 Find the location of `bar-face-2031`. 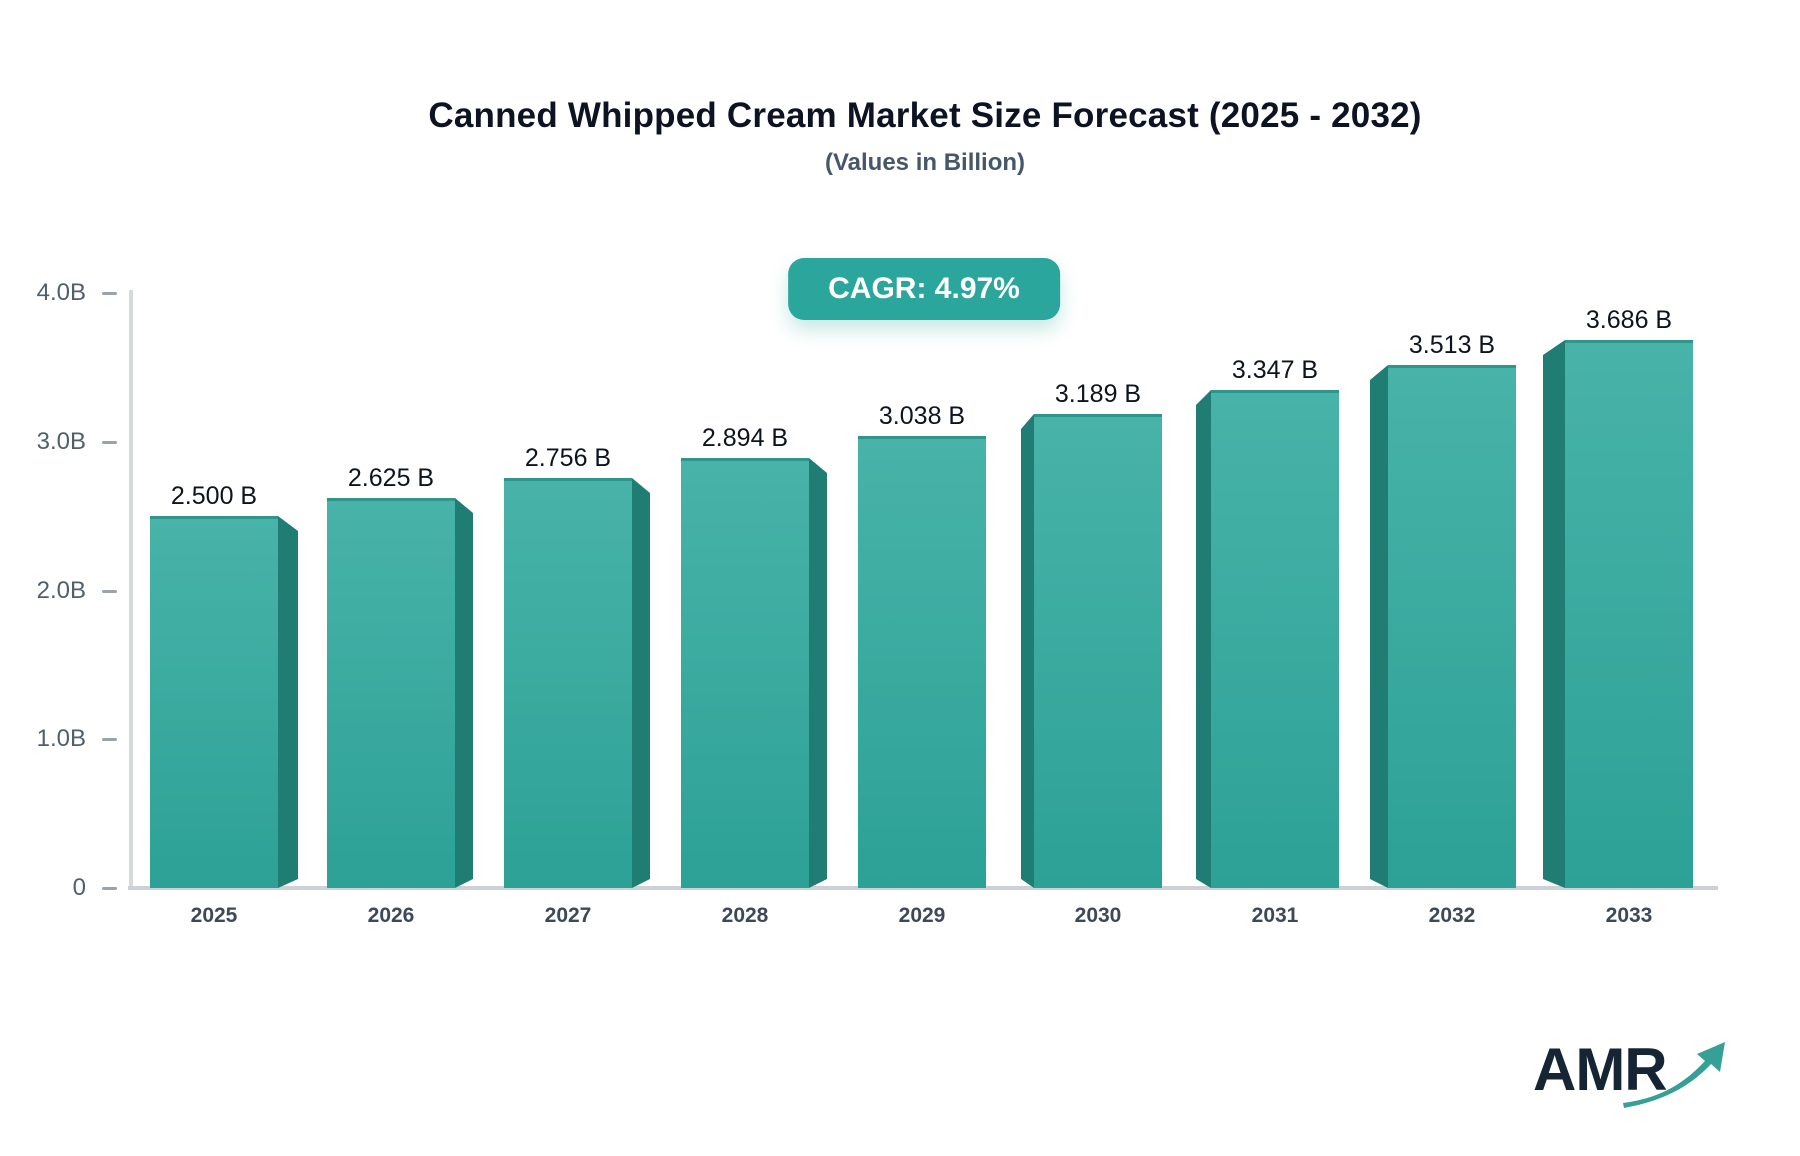

bar-face-2031 is located at coordinates (1275, 639).